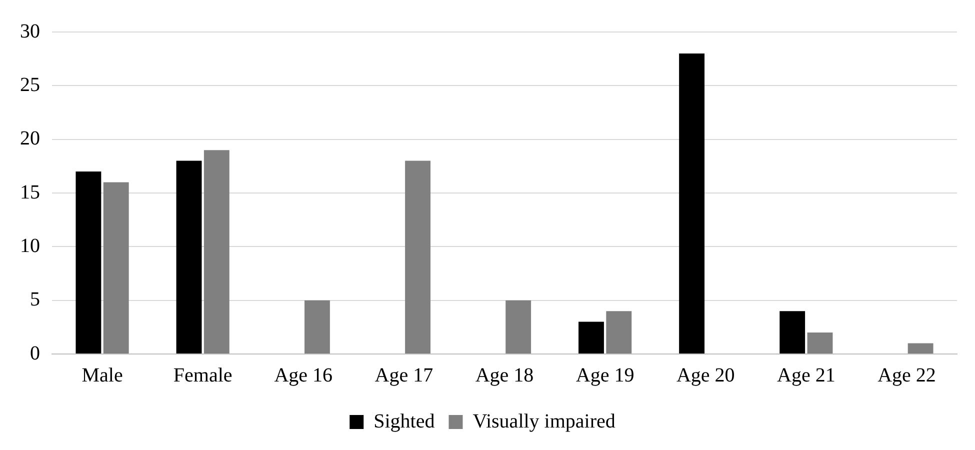  What do you see at coordinates (605, 375) in the screenshot?
I see `x-tick-label: Age 19` at bounding box center [605, 375].